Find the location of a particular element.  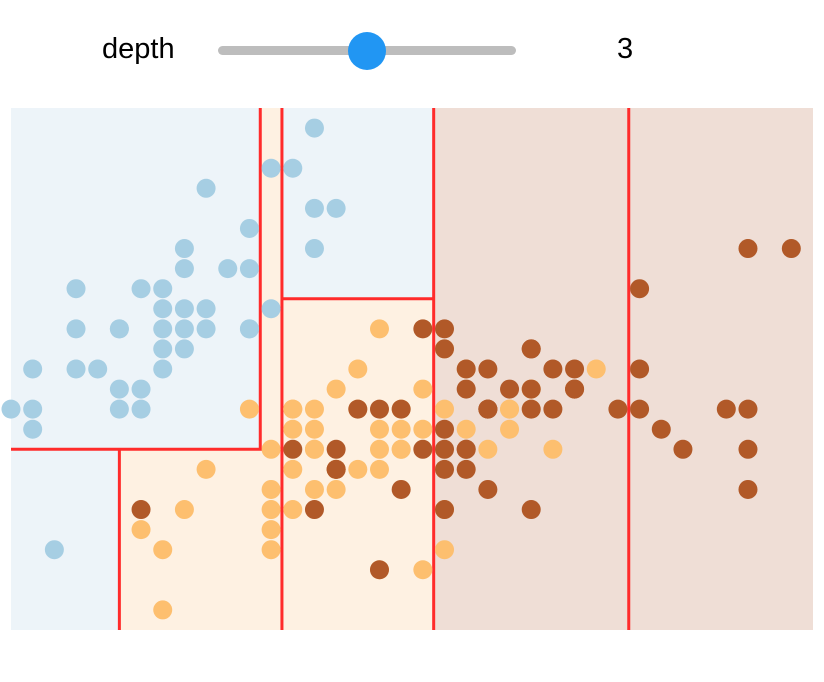

depth-label: depth is located at coordinates (138, 49).